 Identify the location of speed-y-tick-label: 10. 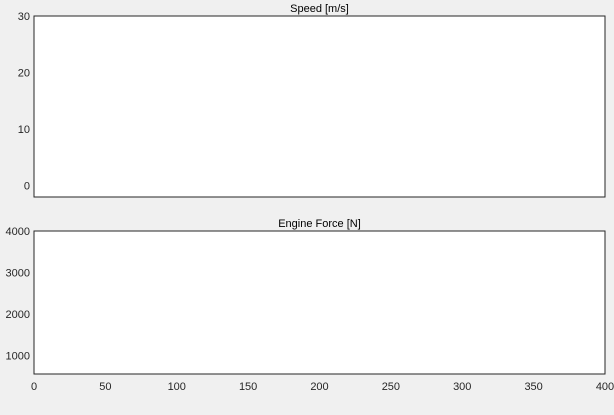
(24, 130).